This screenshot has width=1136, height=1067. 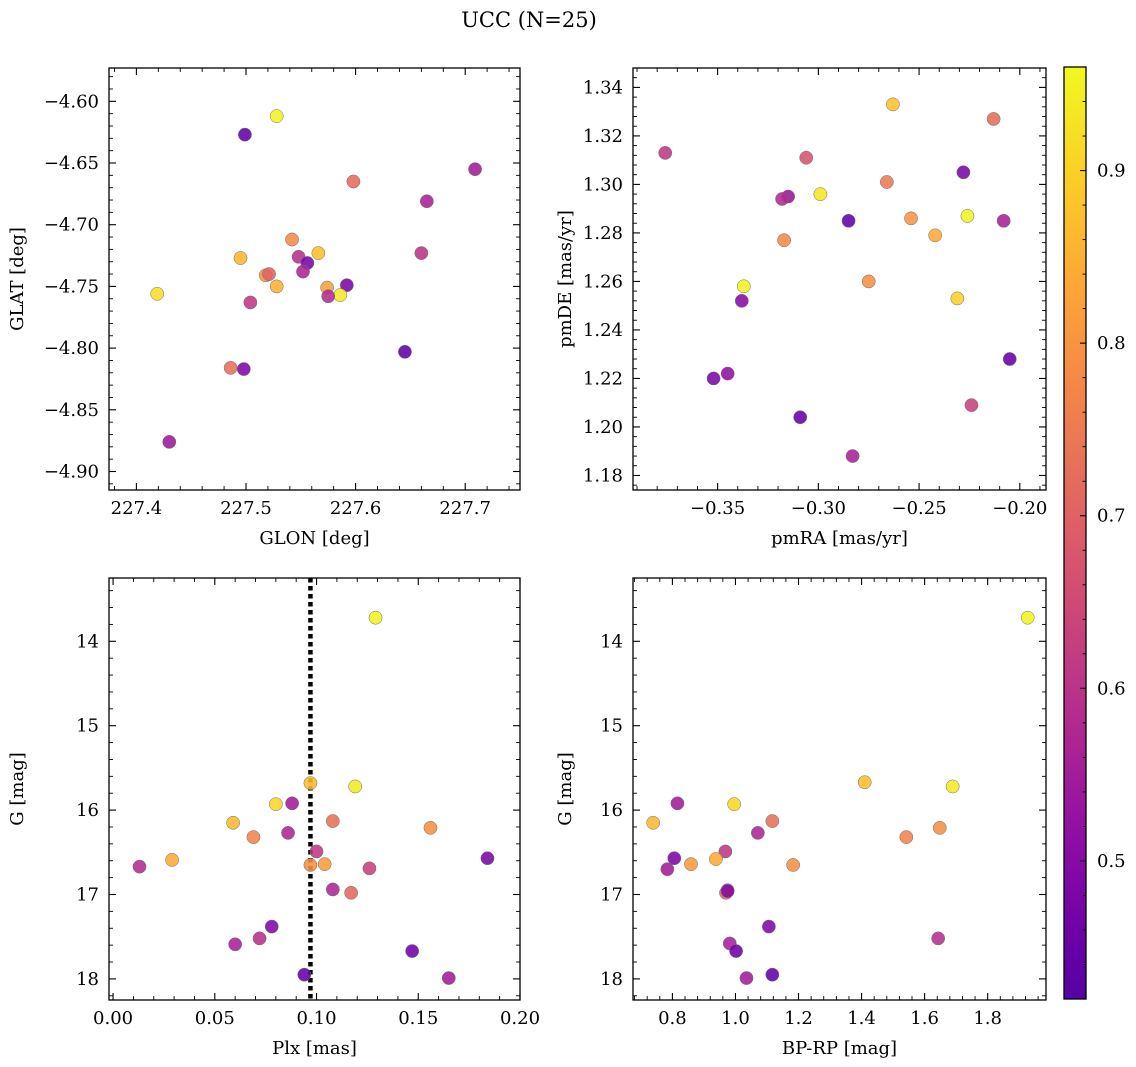 I want to click on y-tick-label: −4.80, so click(x=71, y=348).